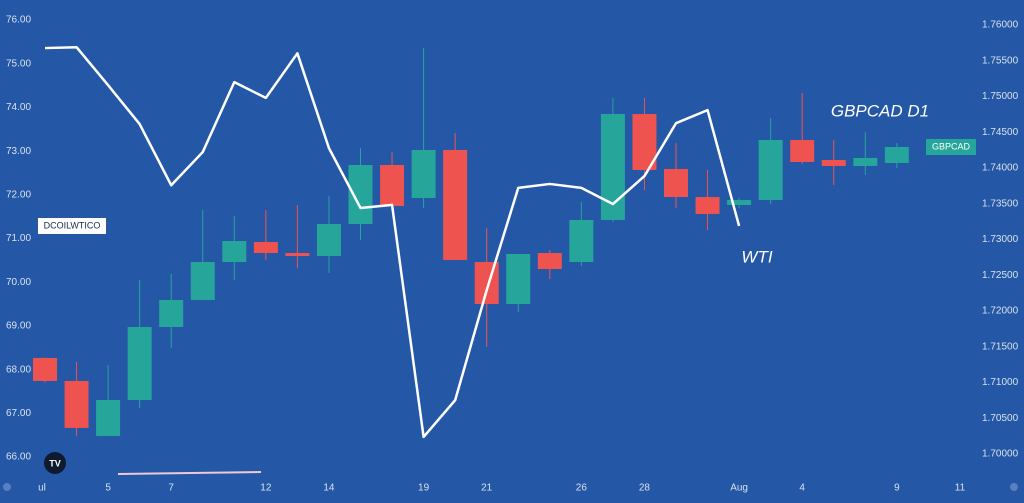 This screenshot has width=1024, height=503. What do you see at coordinates (645, 488) in the screenshot?
I see `x-tick-label: 28` at bounding box center [645, 488].